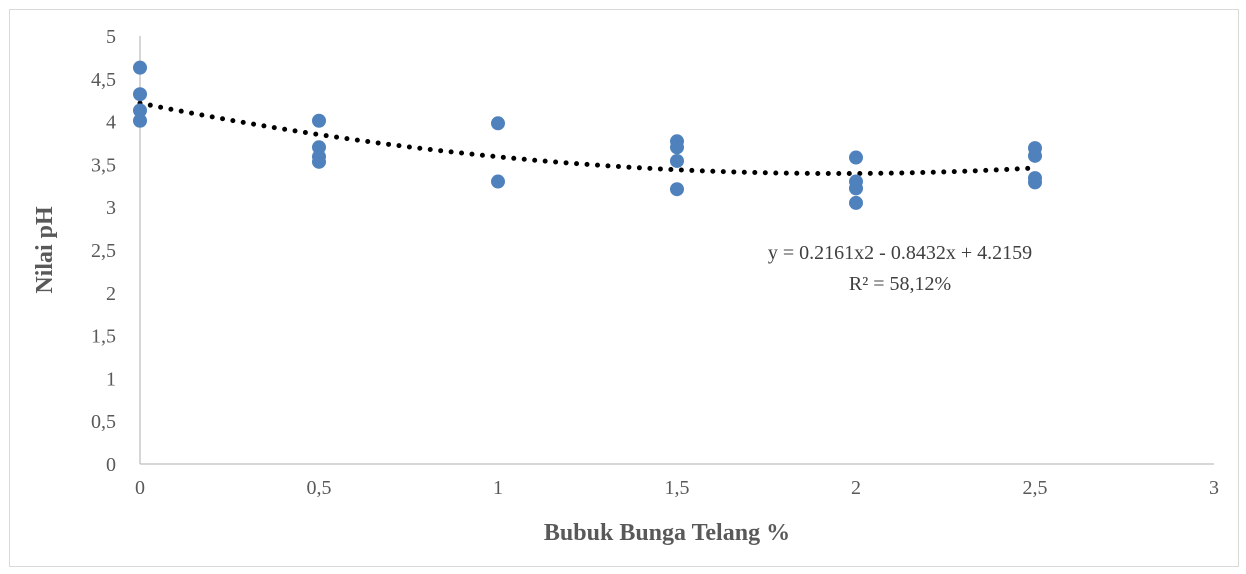 The width and height of the screenshot is (1246, 574). I want to click on y-tick-label: 3,5, so click(103, 165).